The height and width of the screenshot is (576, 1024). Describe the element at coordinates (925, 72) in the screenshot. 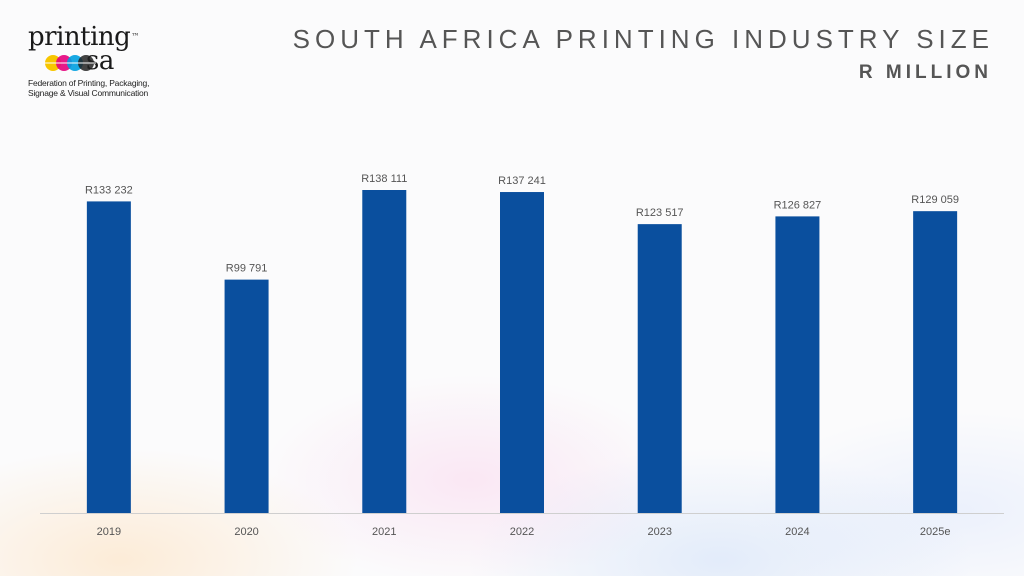

I see `chart-subtitle: R MILLION` at that location.